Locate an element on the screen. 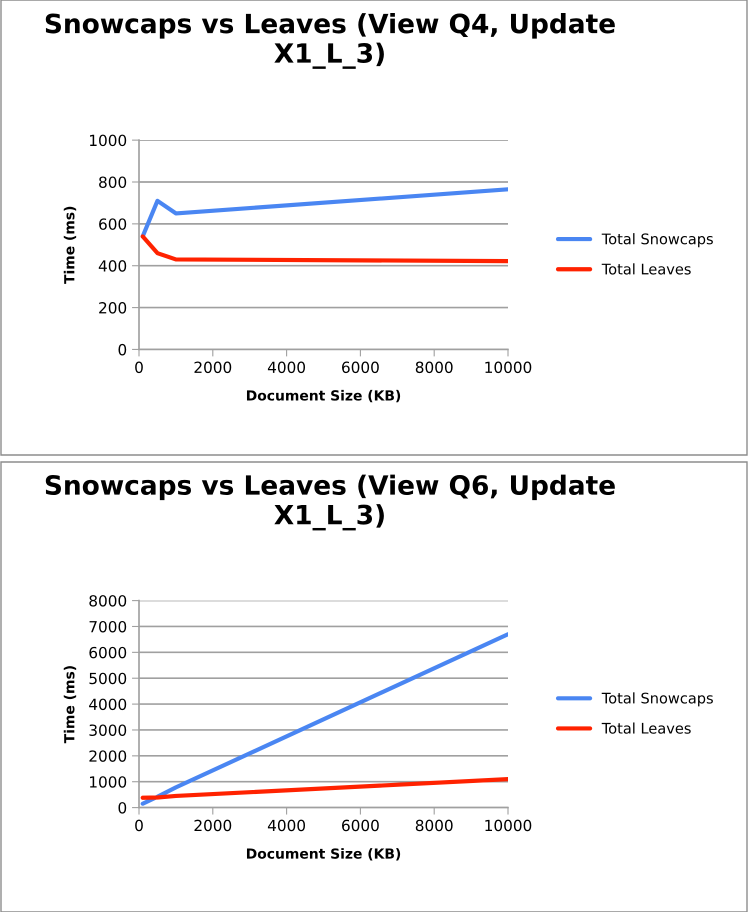 This screenshot has height=912, width=749. y-tick-label: 6000 is located at coordinates (107, 652).